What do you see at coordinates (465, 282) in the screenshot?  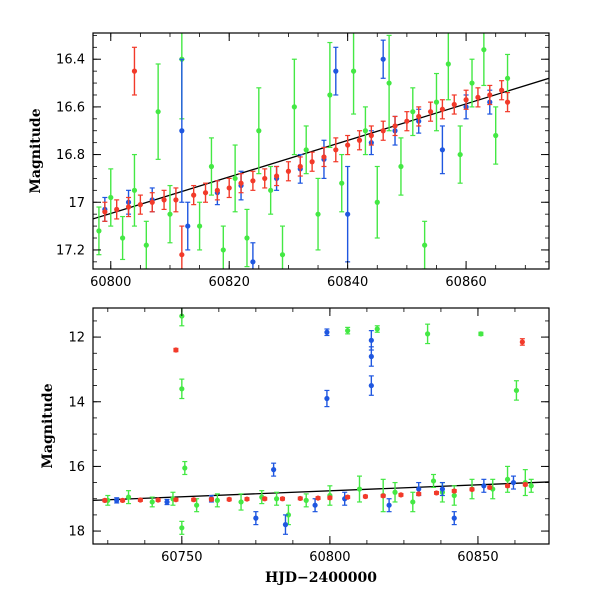 I see `x-tick-label: 60860` at bounding box center [465, 282].